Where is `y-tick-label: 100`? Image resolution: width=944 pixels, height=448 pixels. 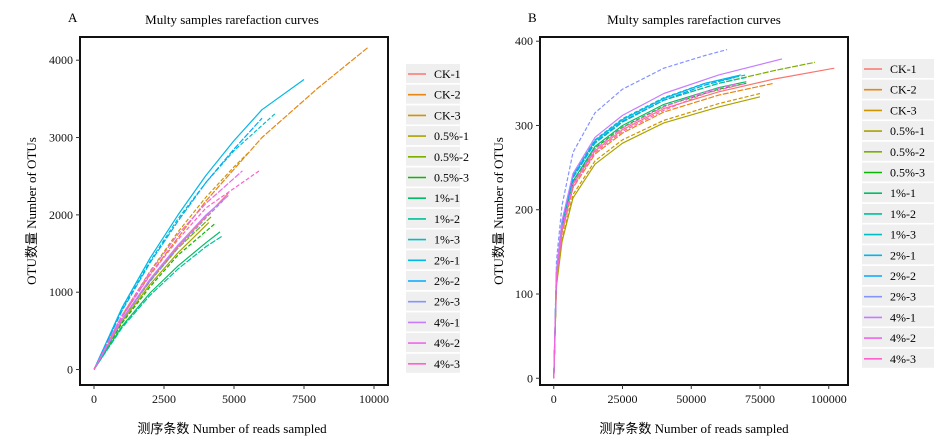 y-tick-label: 100 is located at coordinates (524, 294).